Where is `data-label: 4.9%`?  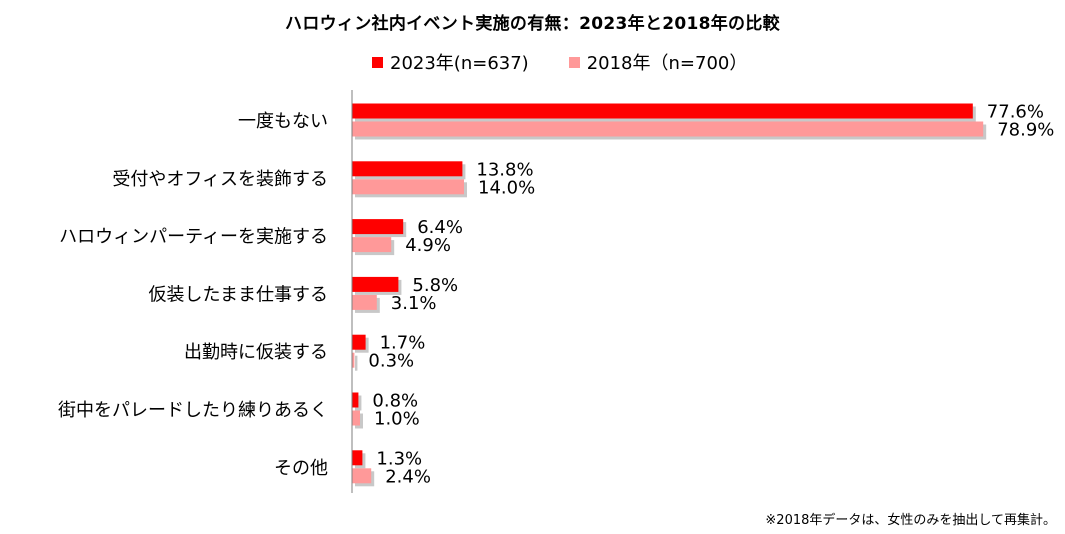 data-label: 4.9% is located at coordinates (428, 245).